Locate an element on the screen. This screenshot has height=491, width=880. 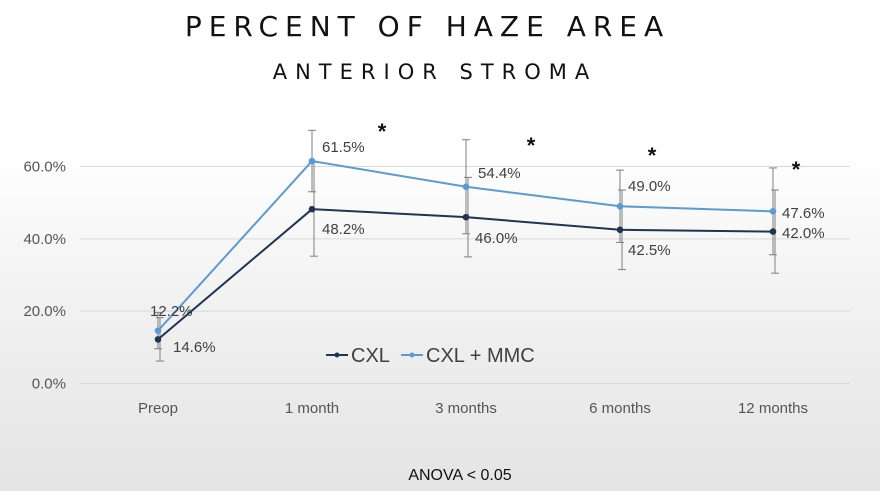
legend-label-cxl-mmc: CXL + MMC is located at coordinates (480, 356).